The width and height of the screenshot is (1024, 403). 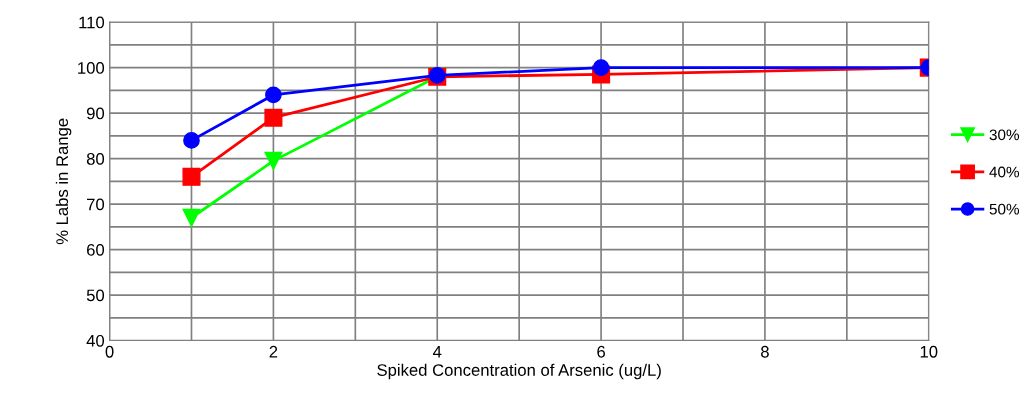 I want to click on y-tick-label: 110, so click(x=92, y=22).